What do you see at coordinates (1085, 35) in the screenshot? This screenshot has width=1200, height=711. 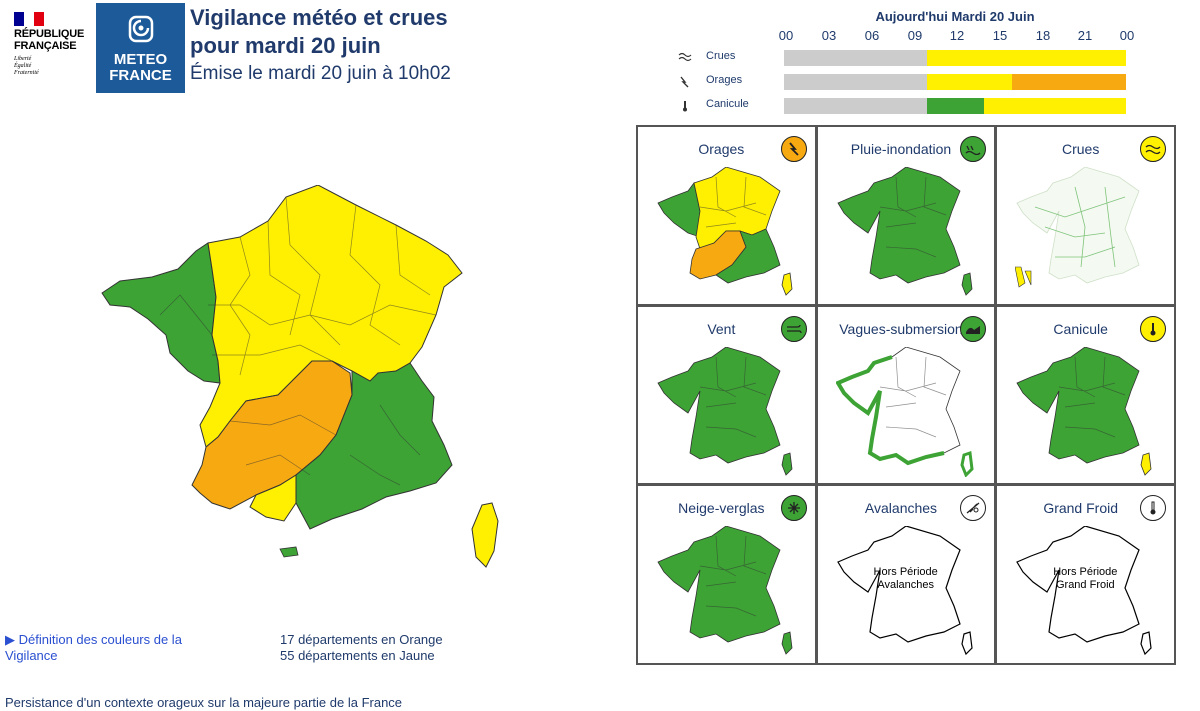 I see `hour-tick: 21` at bounding box center [1085, 35].